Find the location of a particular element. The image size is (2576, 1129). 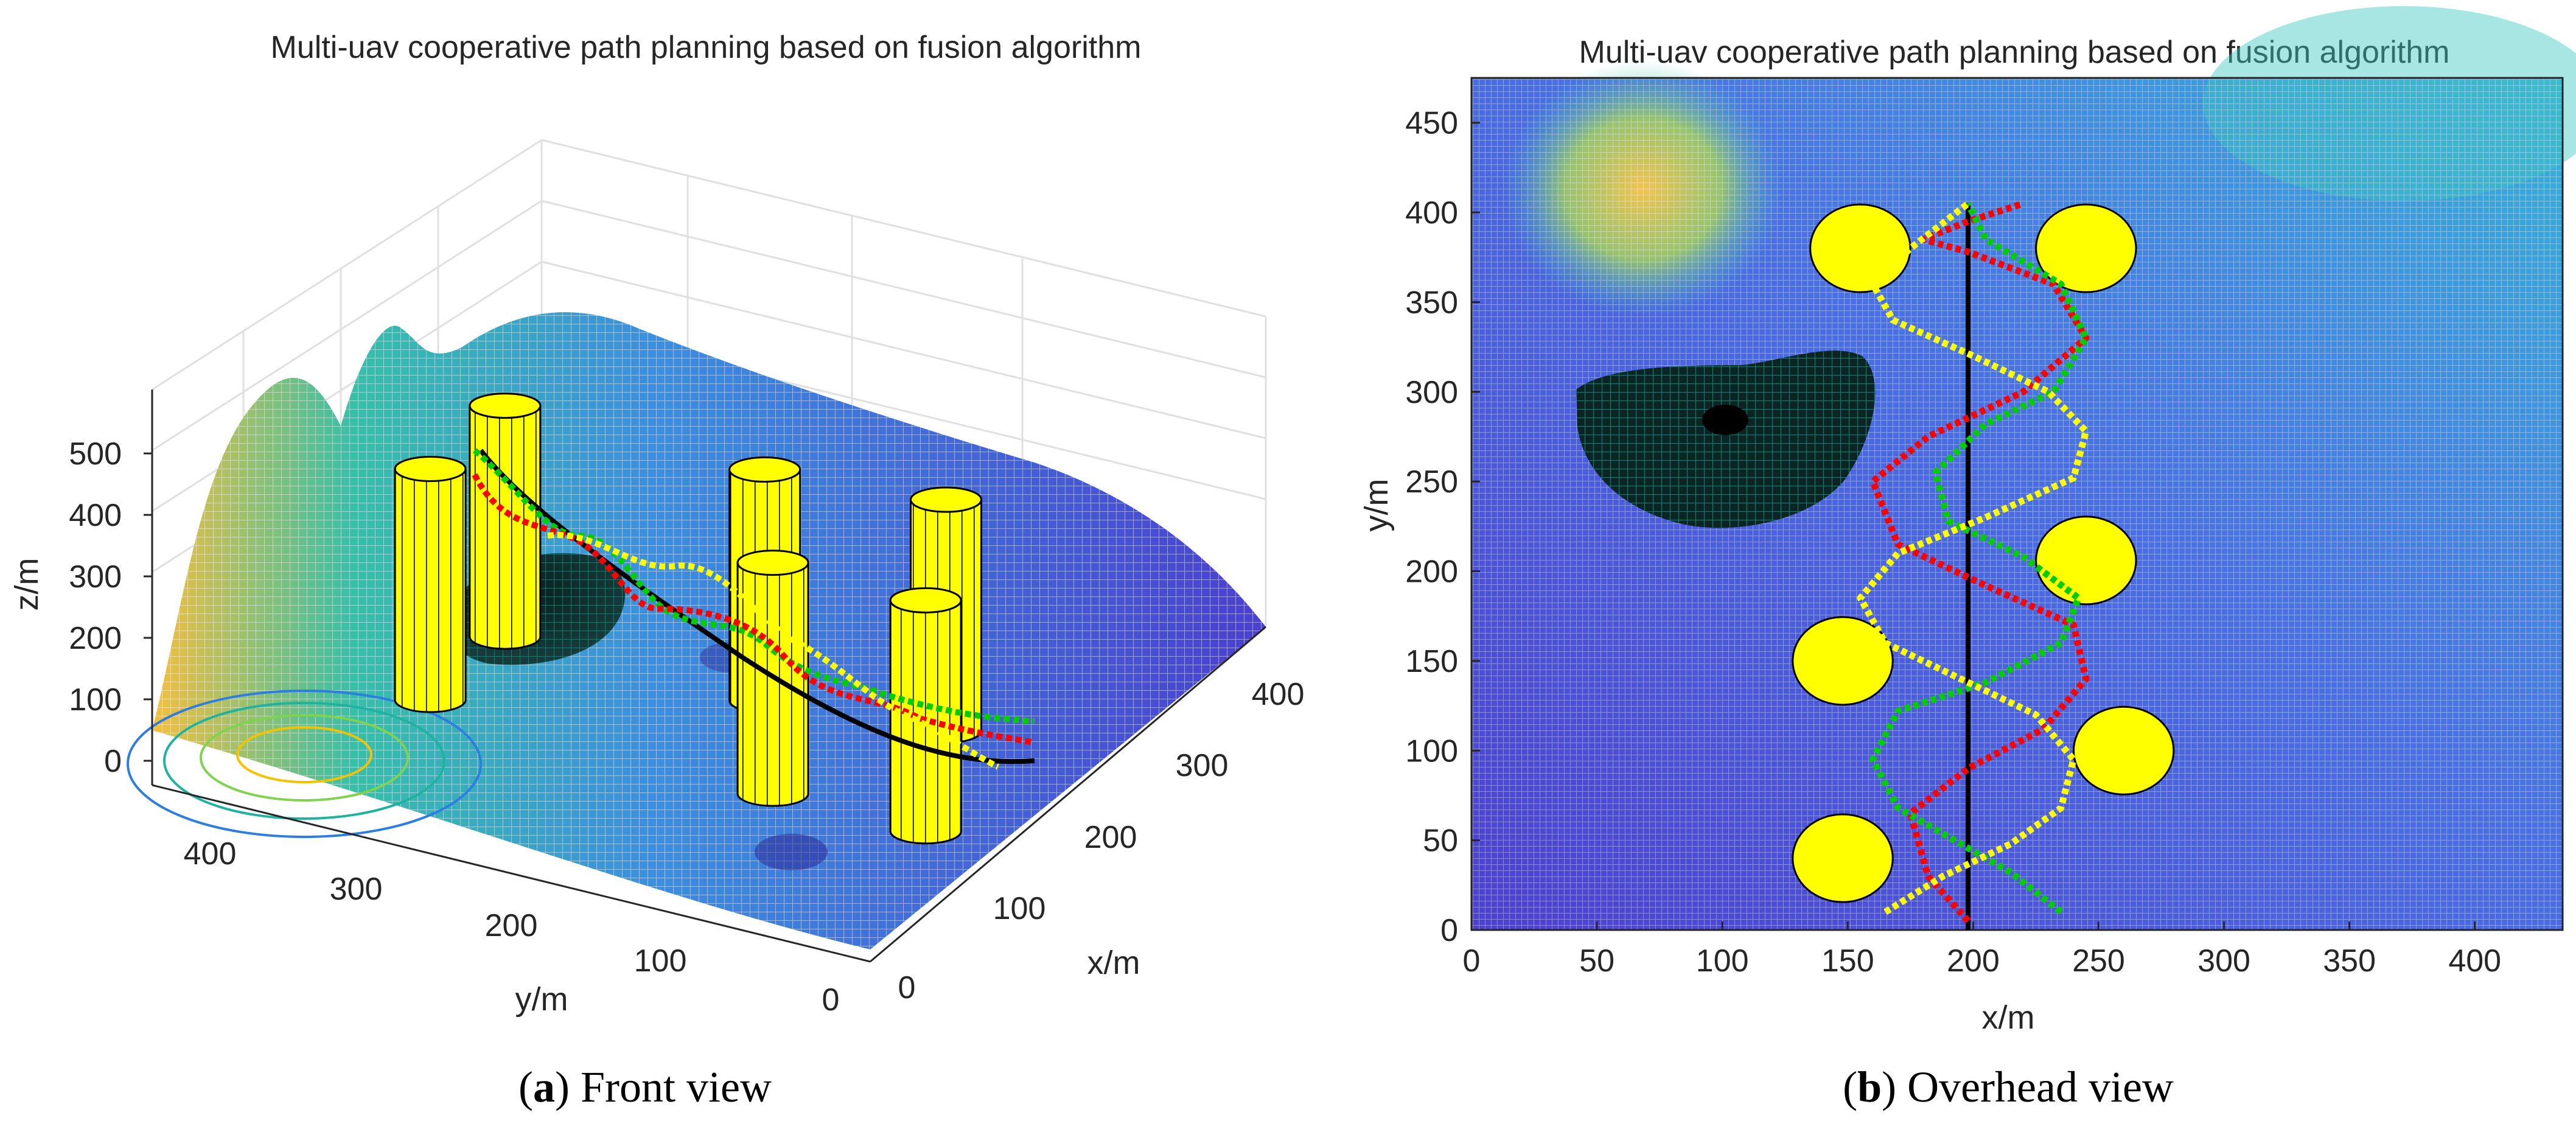

z-tick-label: 200 is located at coordinates (95, 639).